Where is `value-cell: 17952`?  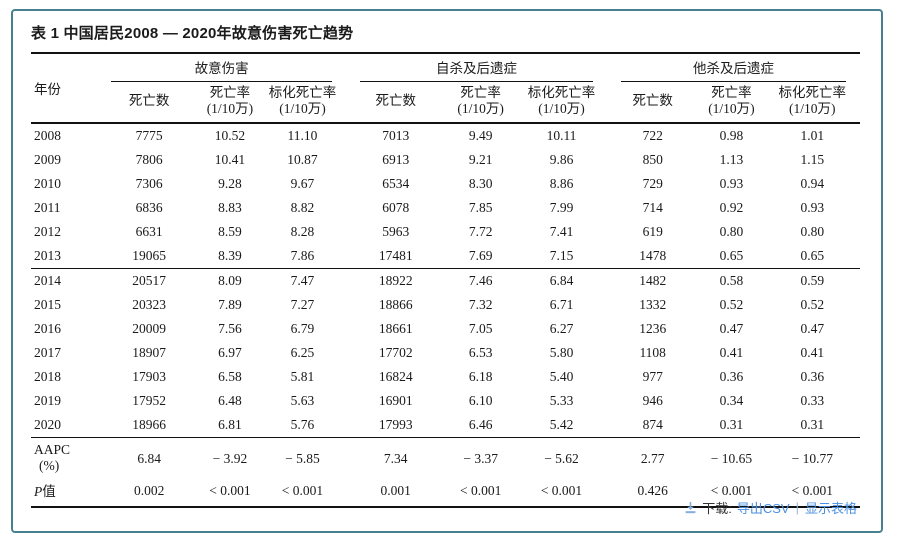
value-cell: 17952 is located at coordinates (149, 400).